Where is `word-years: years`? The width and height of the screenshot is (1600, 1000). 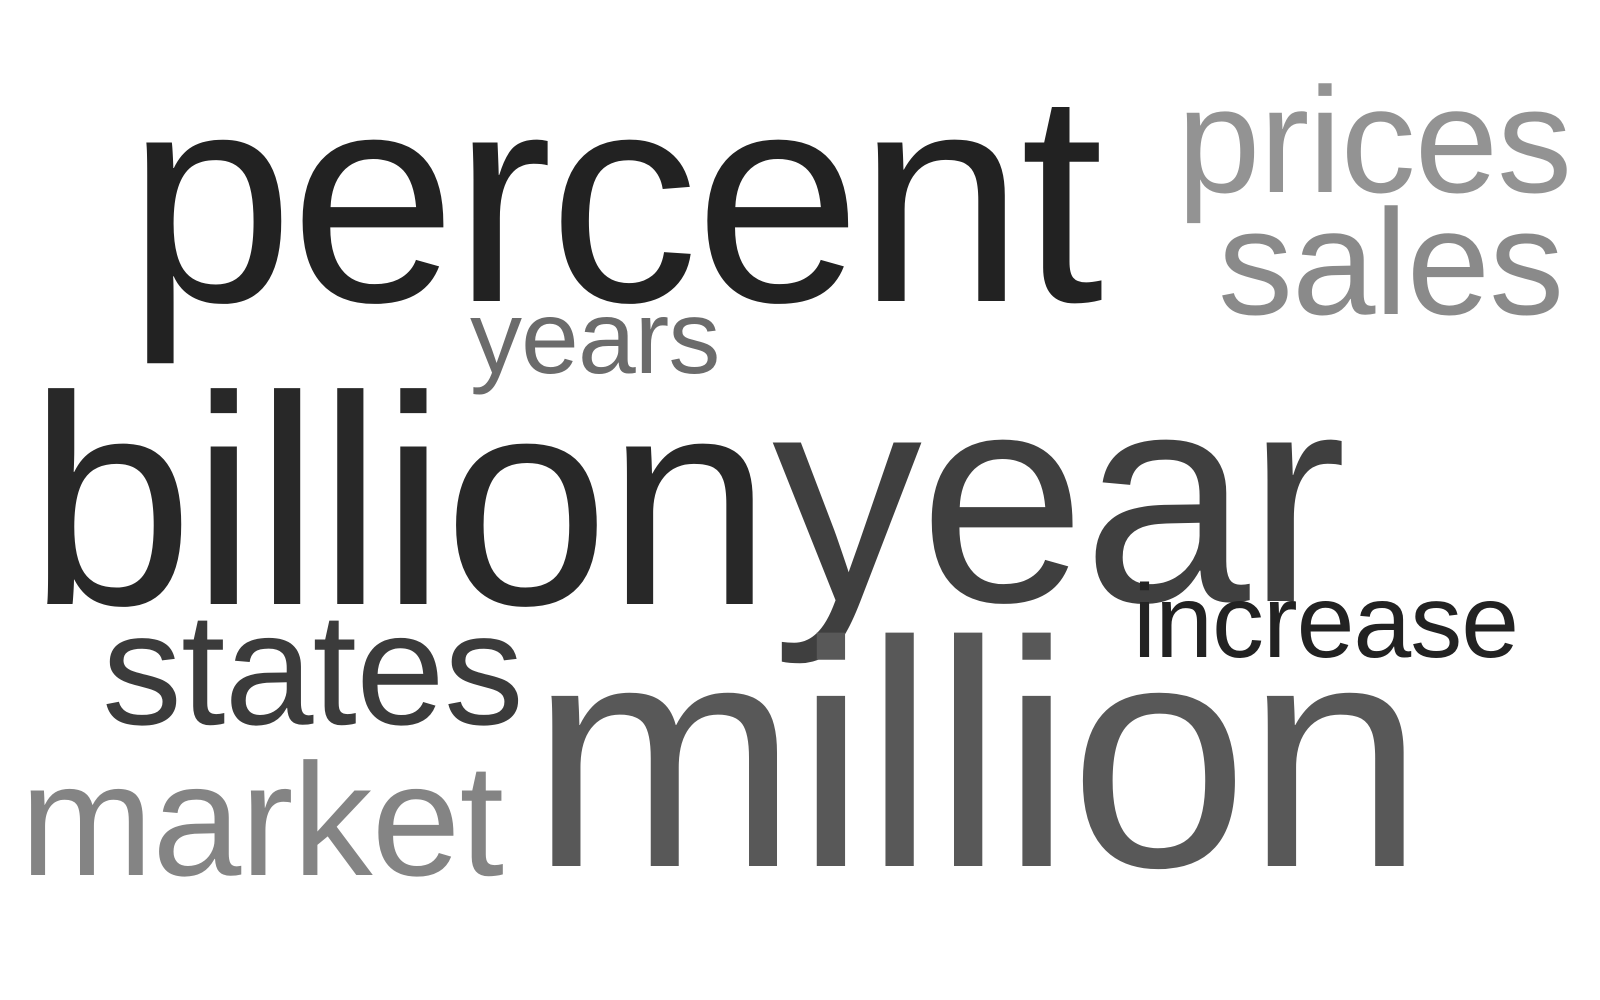
word-years: years is located at coordinates (595, 338).